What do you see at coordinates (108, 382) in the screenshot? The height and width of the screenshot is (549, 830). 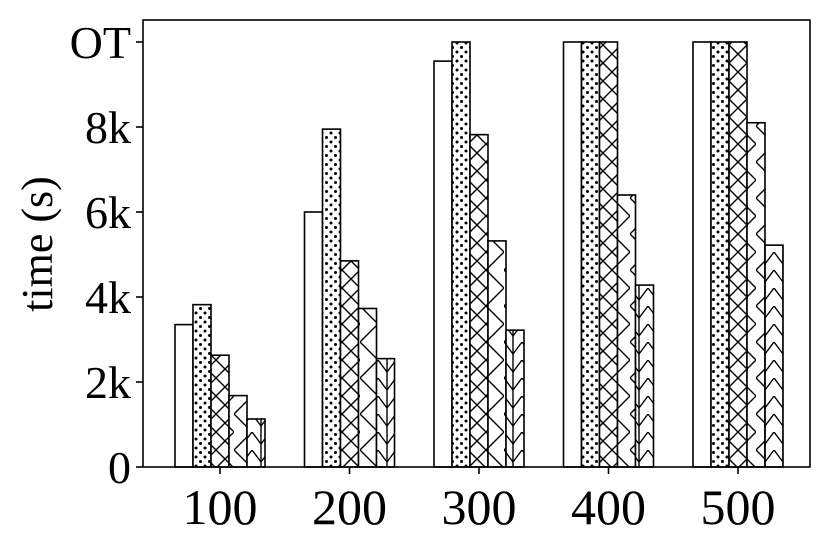 I see `y-tick-label: 2k` at bounding box center [108, 382].